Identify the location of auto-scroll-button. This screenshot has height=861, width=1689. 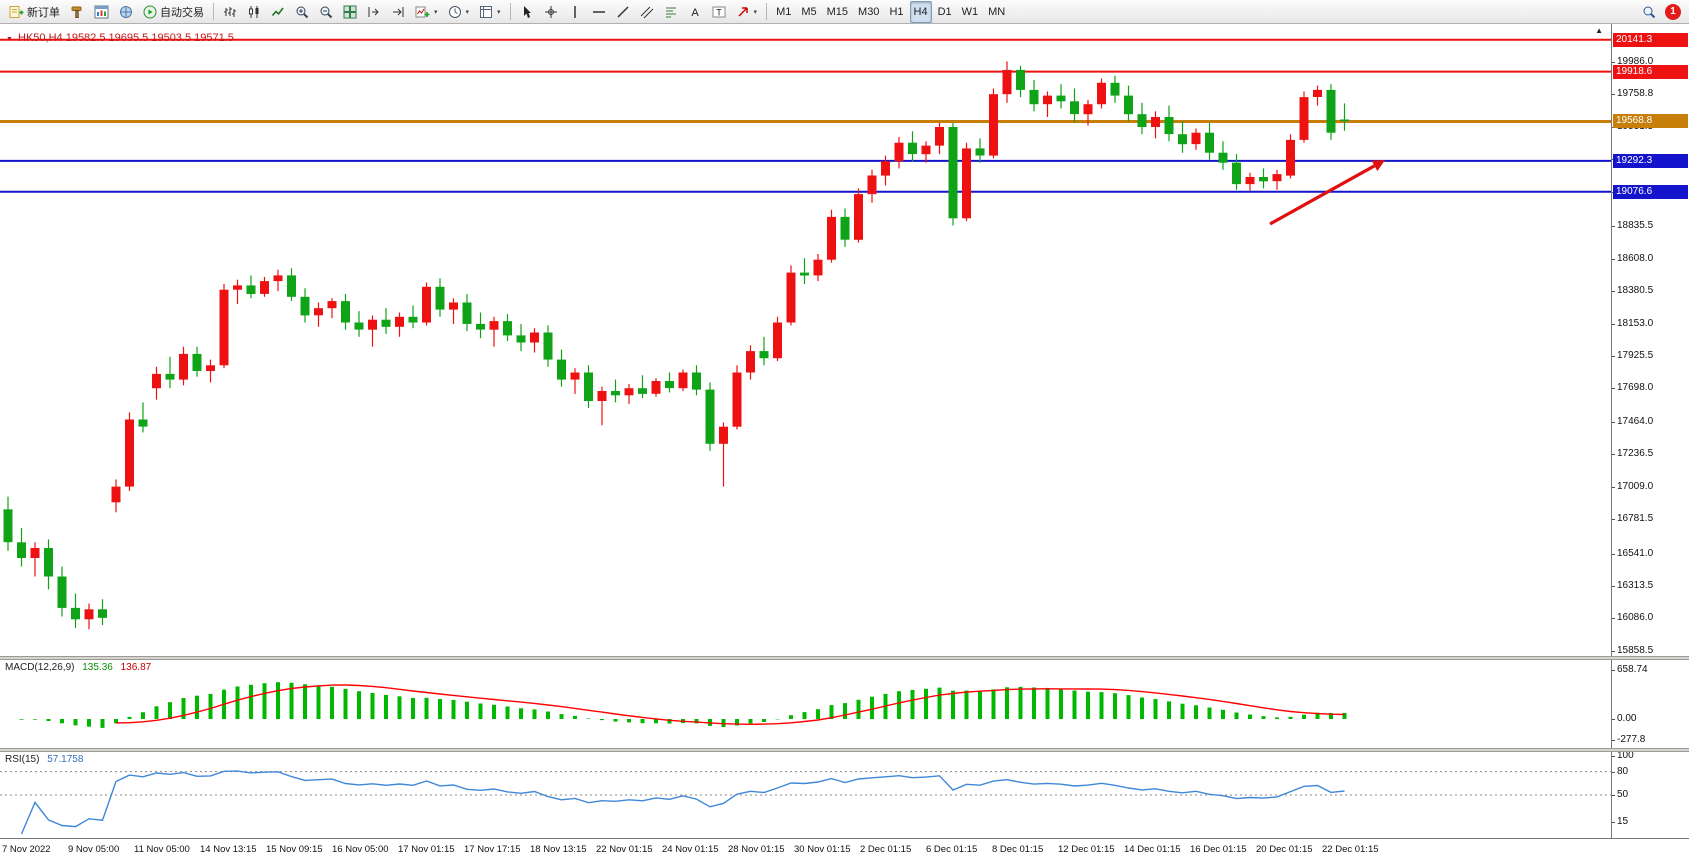
(398, 12).